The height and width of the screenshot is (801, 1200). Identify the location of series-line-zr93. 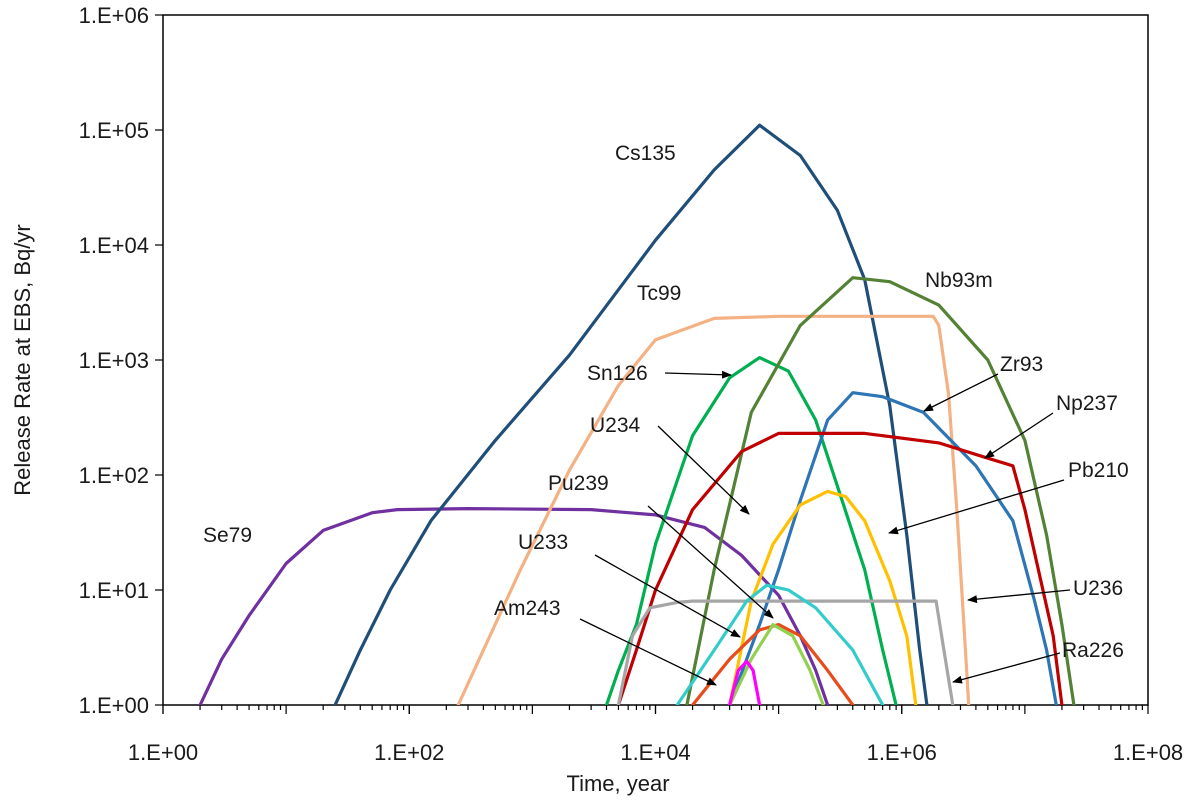
(893, 548).